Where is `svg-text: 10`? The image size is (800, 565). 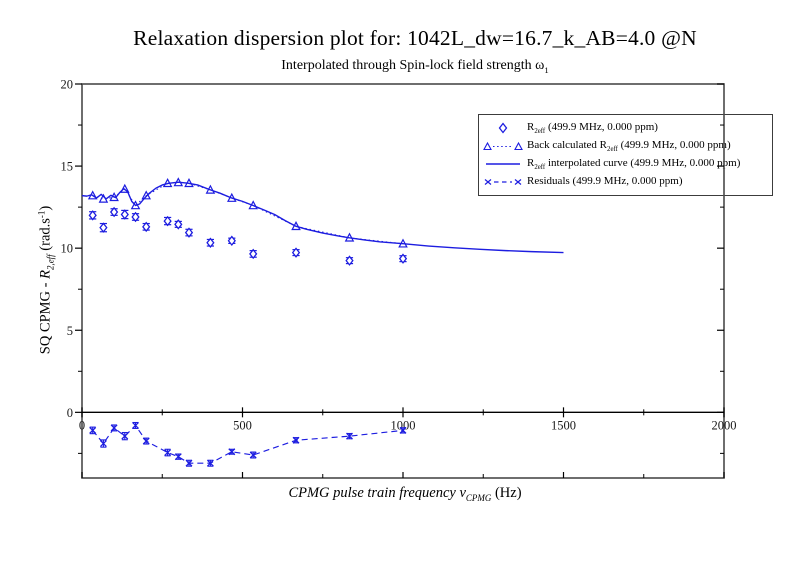
svg-text: 10 is located at coordinates (67, 249).